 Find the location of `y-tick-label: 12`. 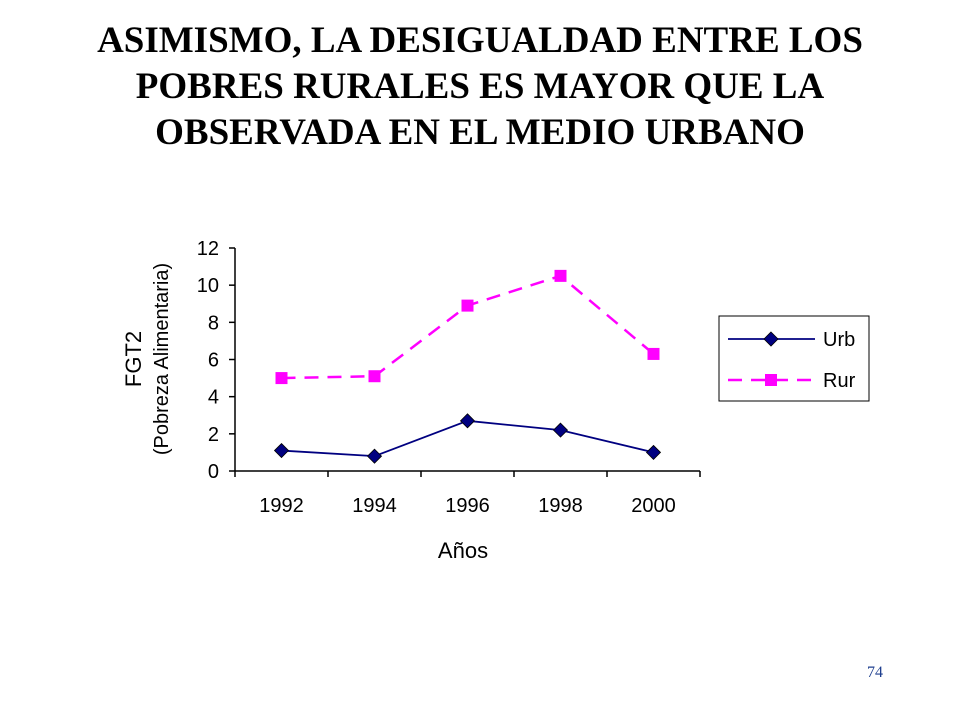

y-tick-label: 12 is located at coordinates (208, 249).